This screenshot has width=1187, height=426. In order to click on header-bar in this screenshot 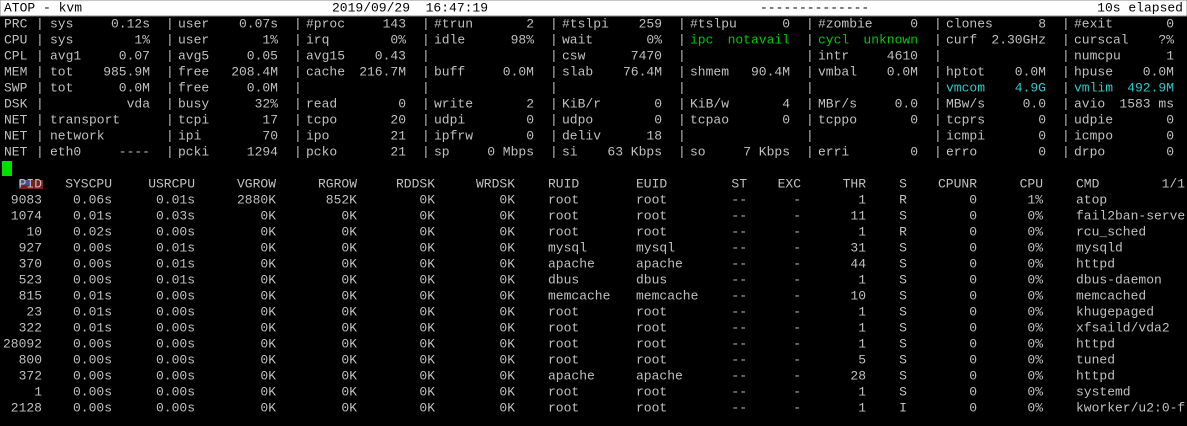, I will do `click(593, 8)`.